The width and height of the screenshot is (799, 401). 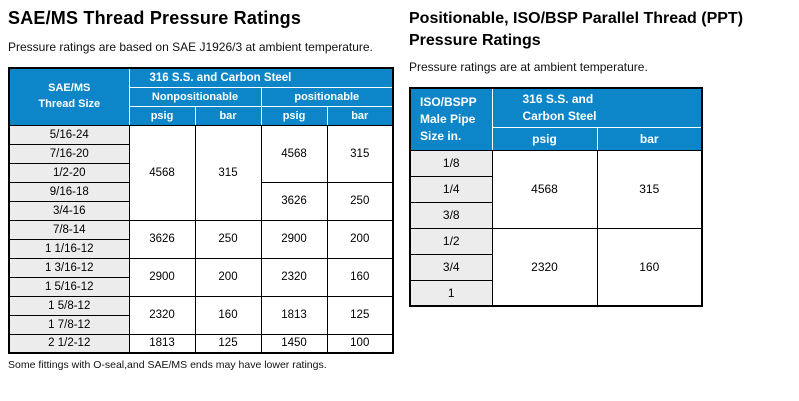 I want to click on table-row: 5/16-24 4568 315 4568 315, so click(x=201, y=172).